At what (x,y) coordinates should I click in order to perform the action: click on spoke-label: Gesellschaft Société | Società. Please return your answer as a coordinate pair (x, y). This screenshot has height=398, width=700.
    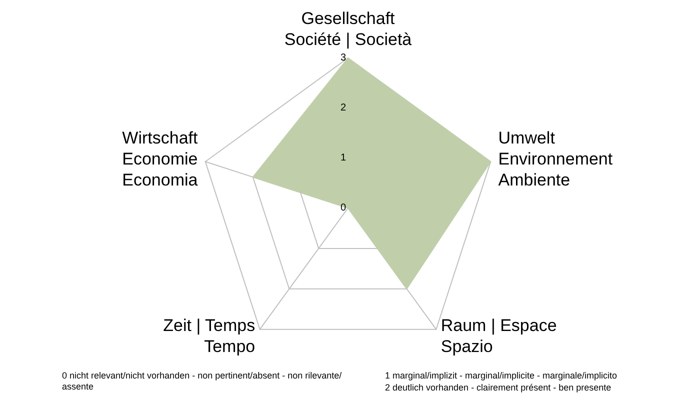
    Looking at the image, I should click on (348, 29).